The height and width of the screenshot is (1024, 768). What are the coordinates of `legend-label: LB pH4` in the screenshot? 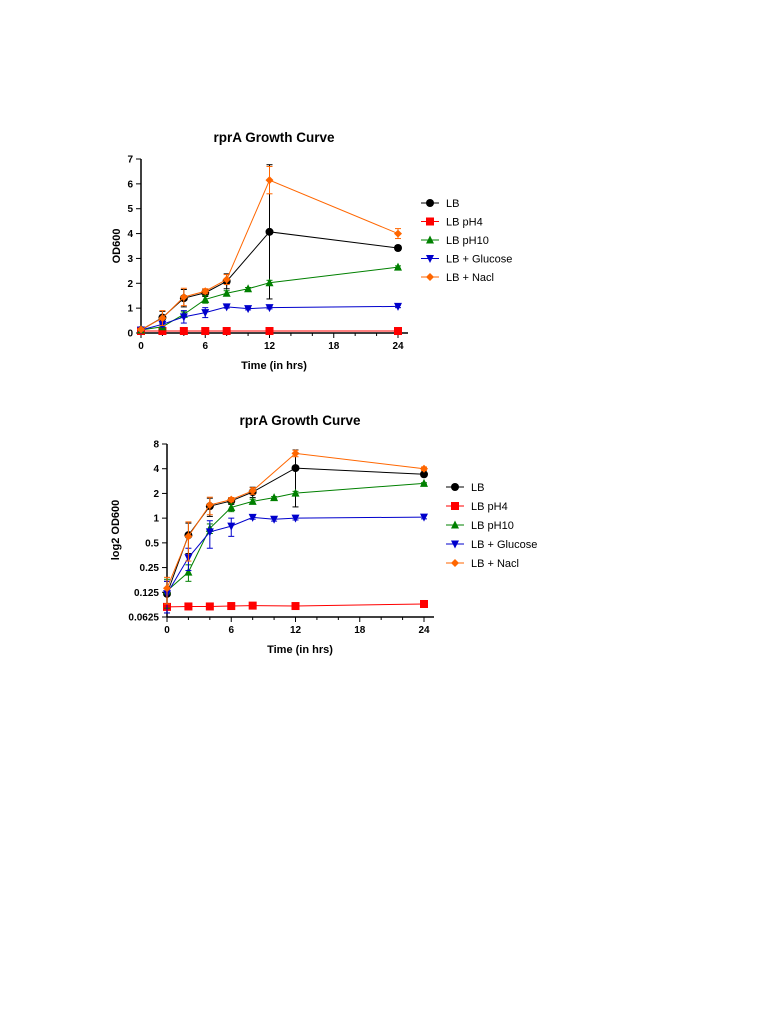 It's located at (464, 223).